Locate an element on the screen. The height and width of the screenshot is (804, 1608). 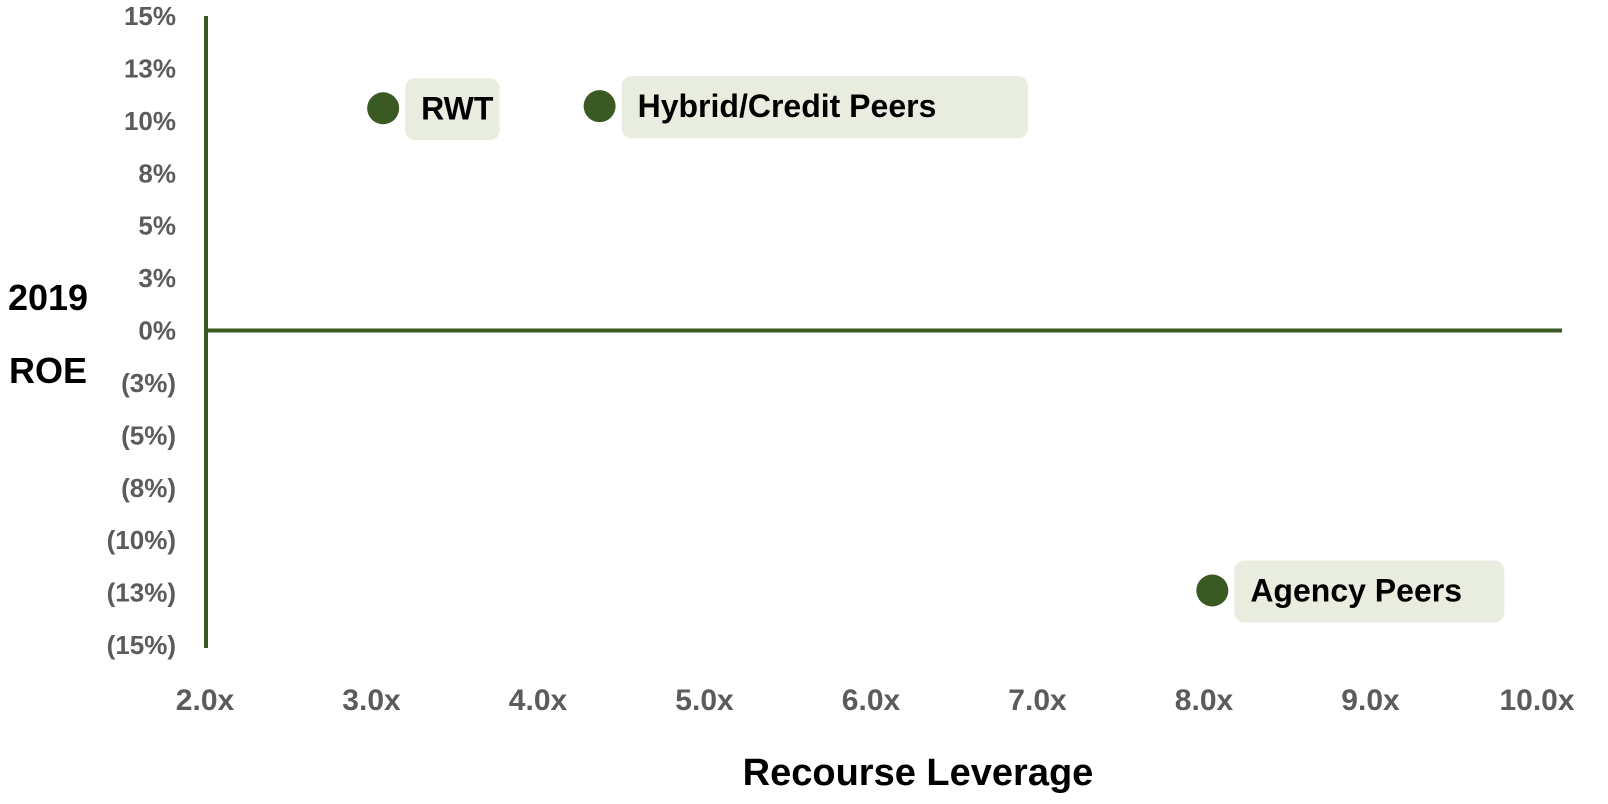
x-tick-label: 7.0x is located at coordinates (1037, 700).